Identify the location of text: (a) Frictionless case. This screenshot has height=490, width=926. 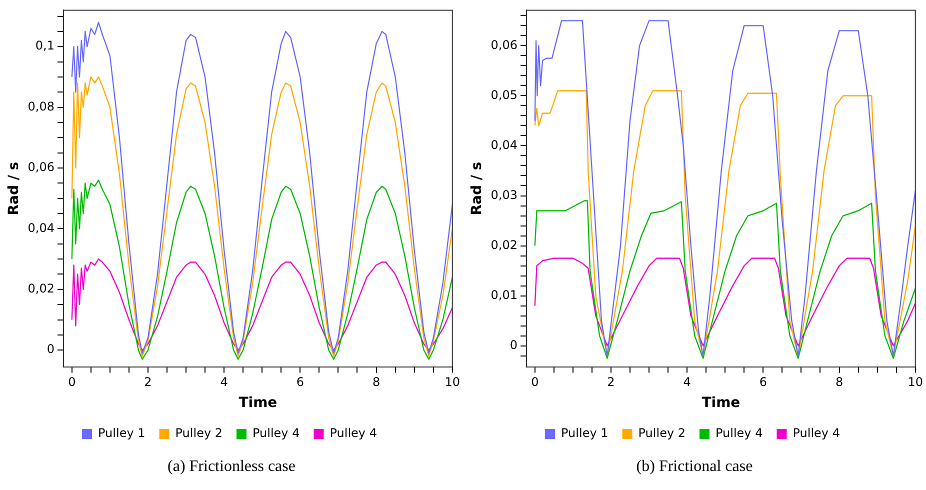
(231, 467).